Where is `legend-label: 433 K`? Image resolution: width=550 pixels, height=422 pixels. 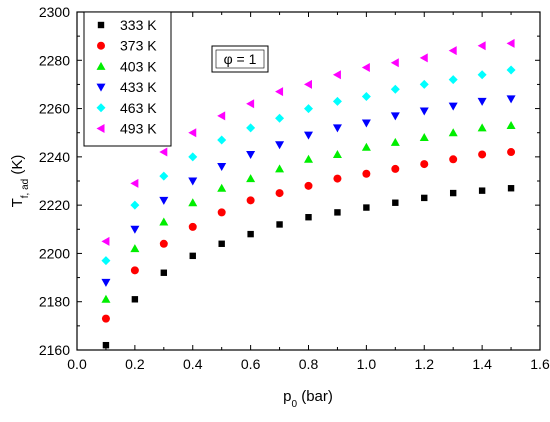 legend-label: 433 K is located at coordinates (138, 87).